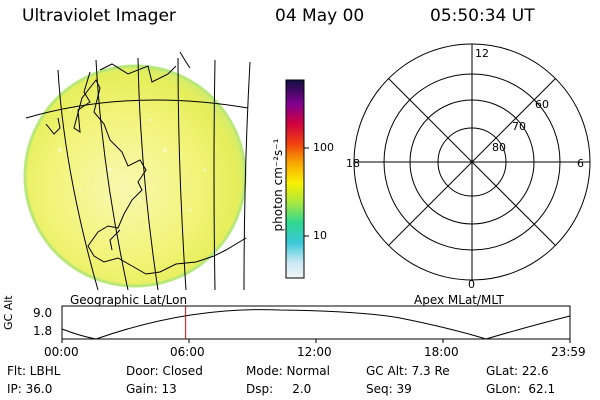 The width and height of the screenshot is (600, 400). What do you see at coordinates (30, 389) in the screenshot?
I see `info-ip: IP: 36.0` at bounding box center [30, 389].